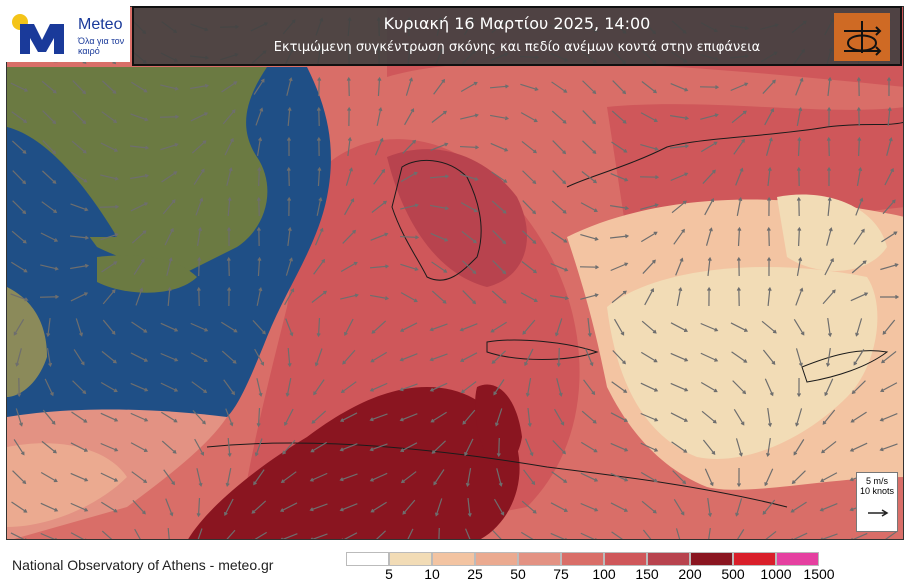 Image resolution: width=908 pixels, height=586 pixels. Describe the element at coordinates (561, 574) in the screenshot. I see `legend-label: 75` at that location.